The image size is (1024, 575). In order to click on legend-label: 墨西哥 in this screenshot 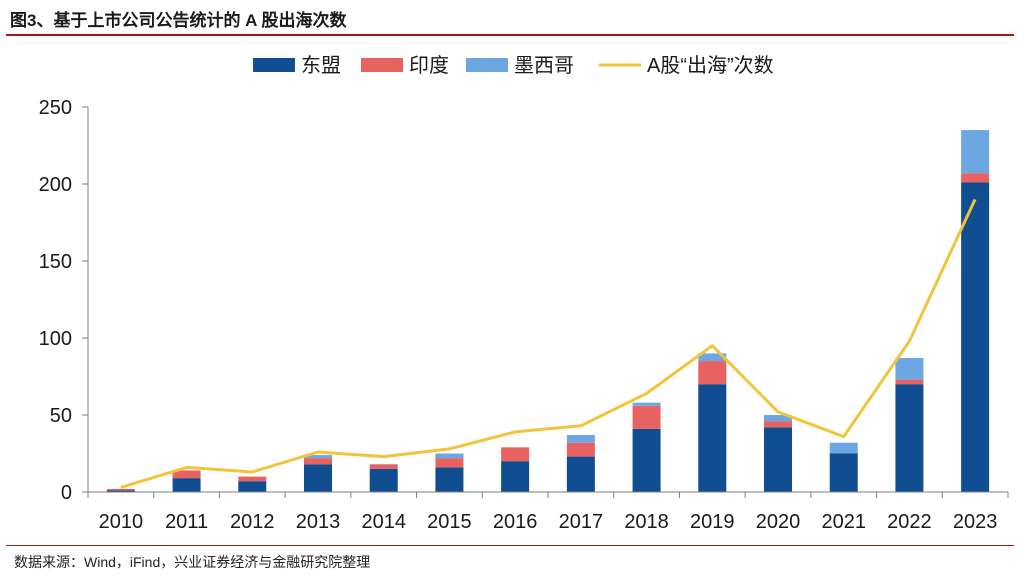, I will do `click(544, 66)`.